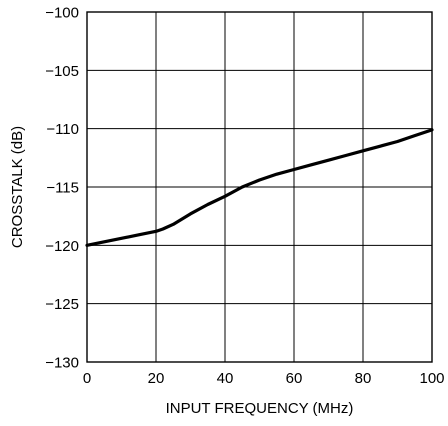 The height and width of the screenshot is (426, 448). What do you see at coordinates (264, 378) in the screenshot?
I see `x-tick-labels: 0 20 40 60 80 100` at bounding box center [264, 378].